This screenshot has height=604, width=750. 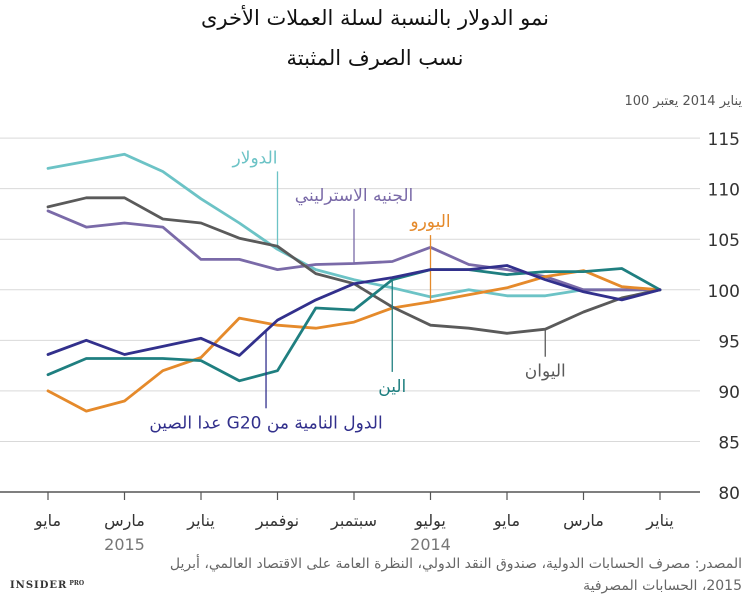 What do you see at coordinates (729, 393) in the screenshot?
I see `y-tick-label-90: 90` at bounding box center [729, 393].